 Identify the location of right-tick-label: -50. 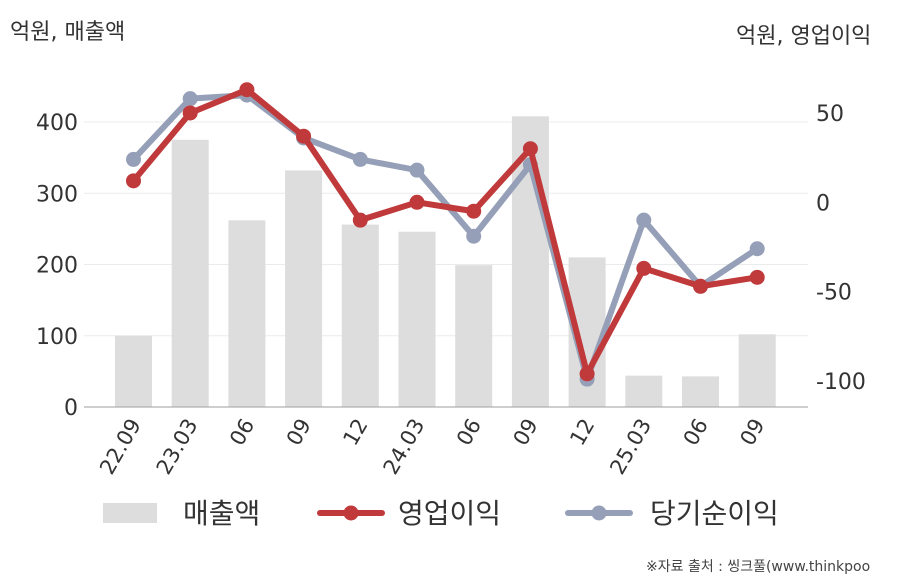
(834, 293).